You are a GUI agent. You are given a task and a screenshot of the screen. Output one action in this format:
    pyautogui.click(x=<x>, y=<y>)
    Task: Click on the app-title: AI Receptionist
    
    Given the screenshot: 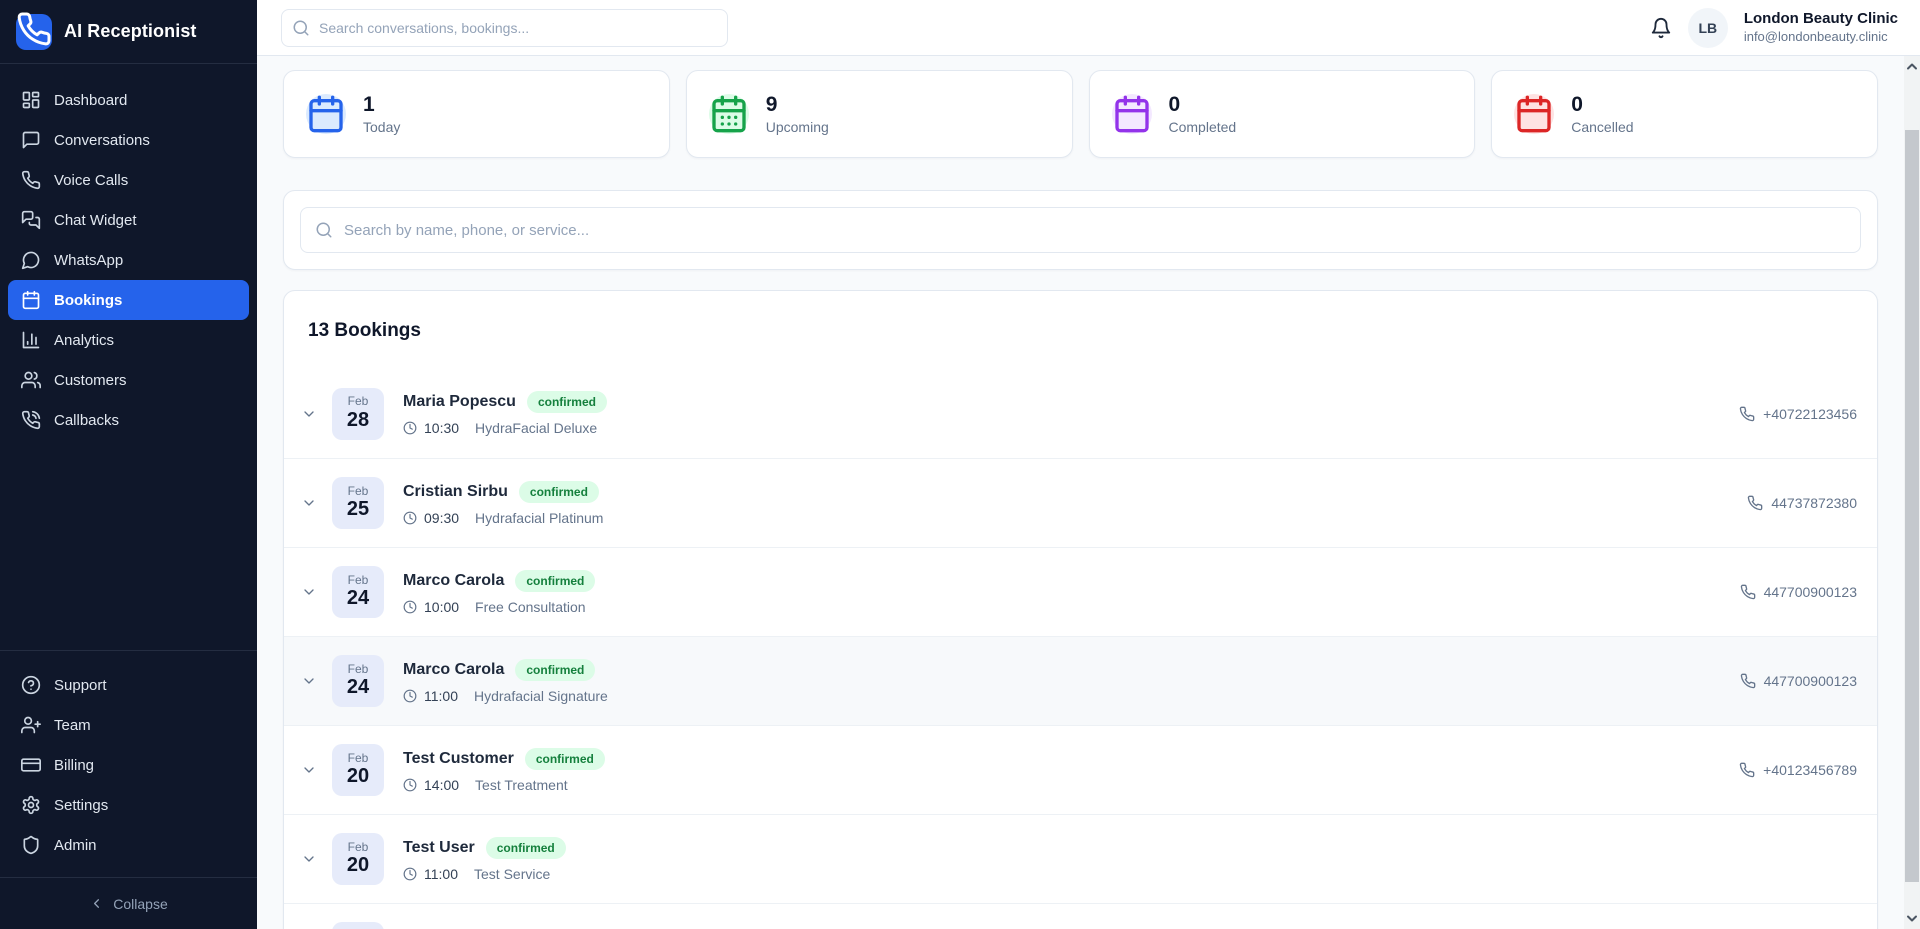 What is the action you would take?
    pyautogui.click(x=130, y=31)
    